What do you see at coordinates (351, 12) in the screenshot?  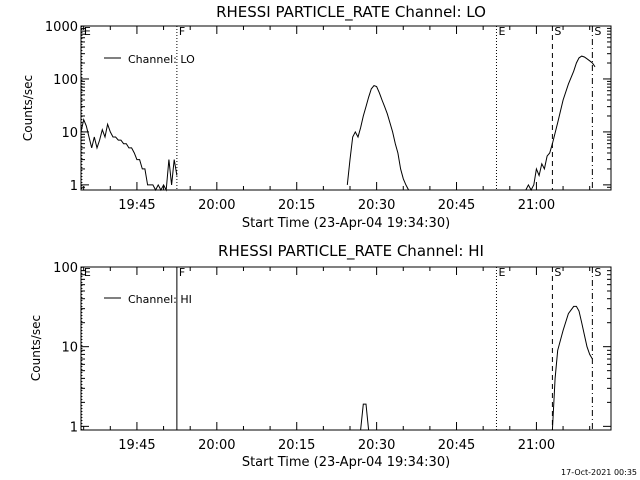 I see `chart-title: RHESSI PARTICLE_RATE Channel: LO` at bounding box center [351, 12].